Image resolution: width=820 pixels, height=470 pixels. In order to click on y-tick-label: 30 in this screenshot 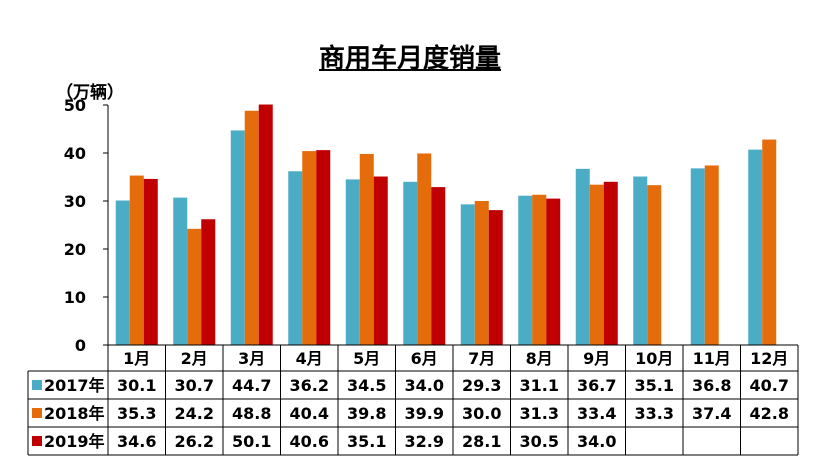, I will do `click(75, 201)`.